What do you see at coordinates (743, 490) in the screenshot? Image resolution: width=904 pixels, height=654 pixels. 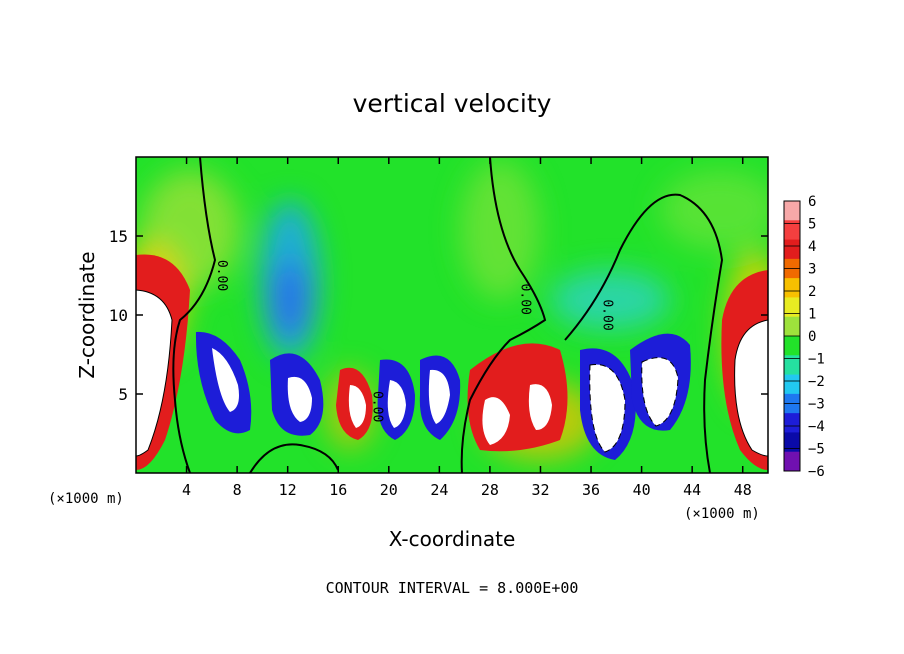 I see `x-tick-label: 48` at bounding box center [743, 490].